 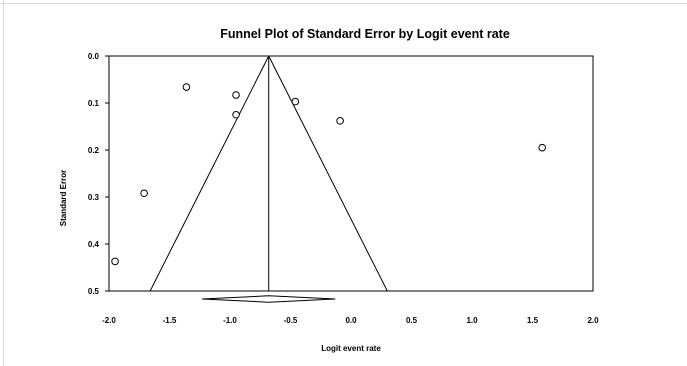 I want to click on y-tick-label: 0.3, so click(x=94, y=197).